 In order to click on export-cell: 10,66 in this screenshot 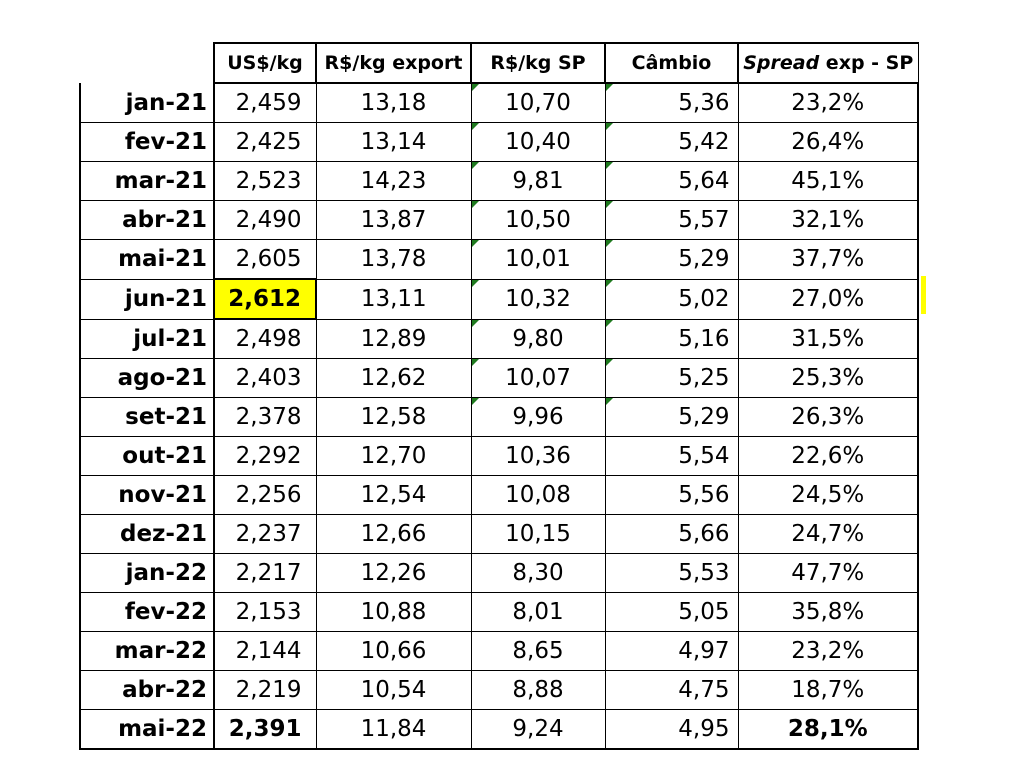, I will do `click(394, 651)`.